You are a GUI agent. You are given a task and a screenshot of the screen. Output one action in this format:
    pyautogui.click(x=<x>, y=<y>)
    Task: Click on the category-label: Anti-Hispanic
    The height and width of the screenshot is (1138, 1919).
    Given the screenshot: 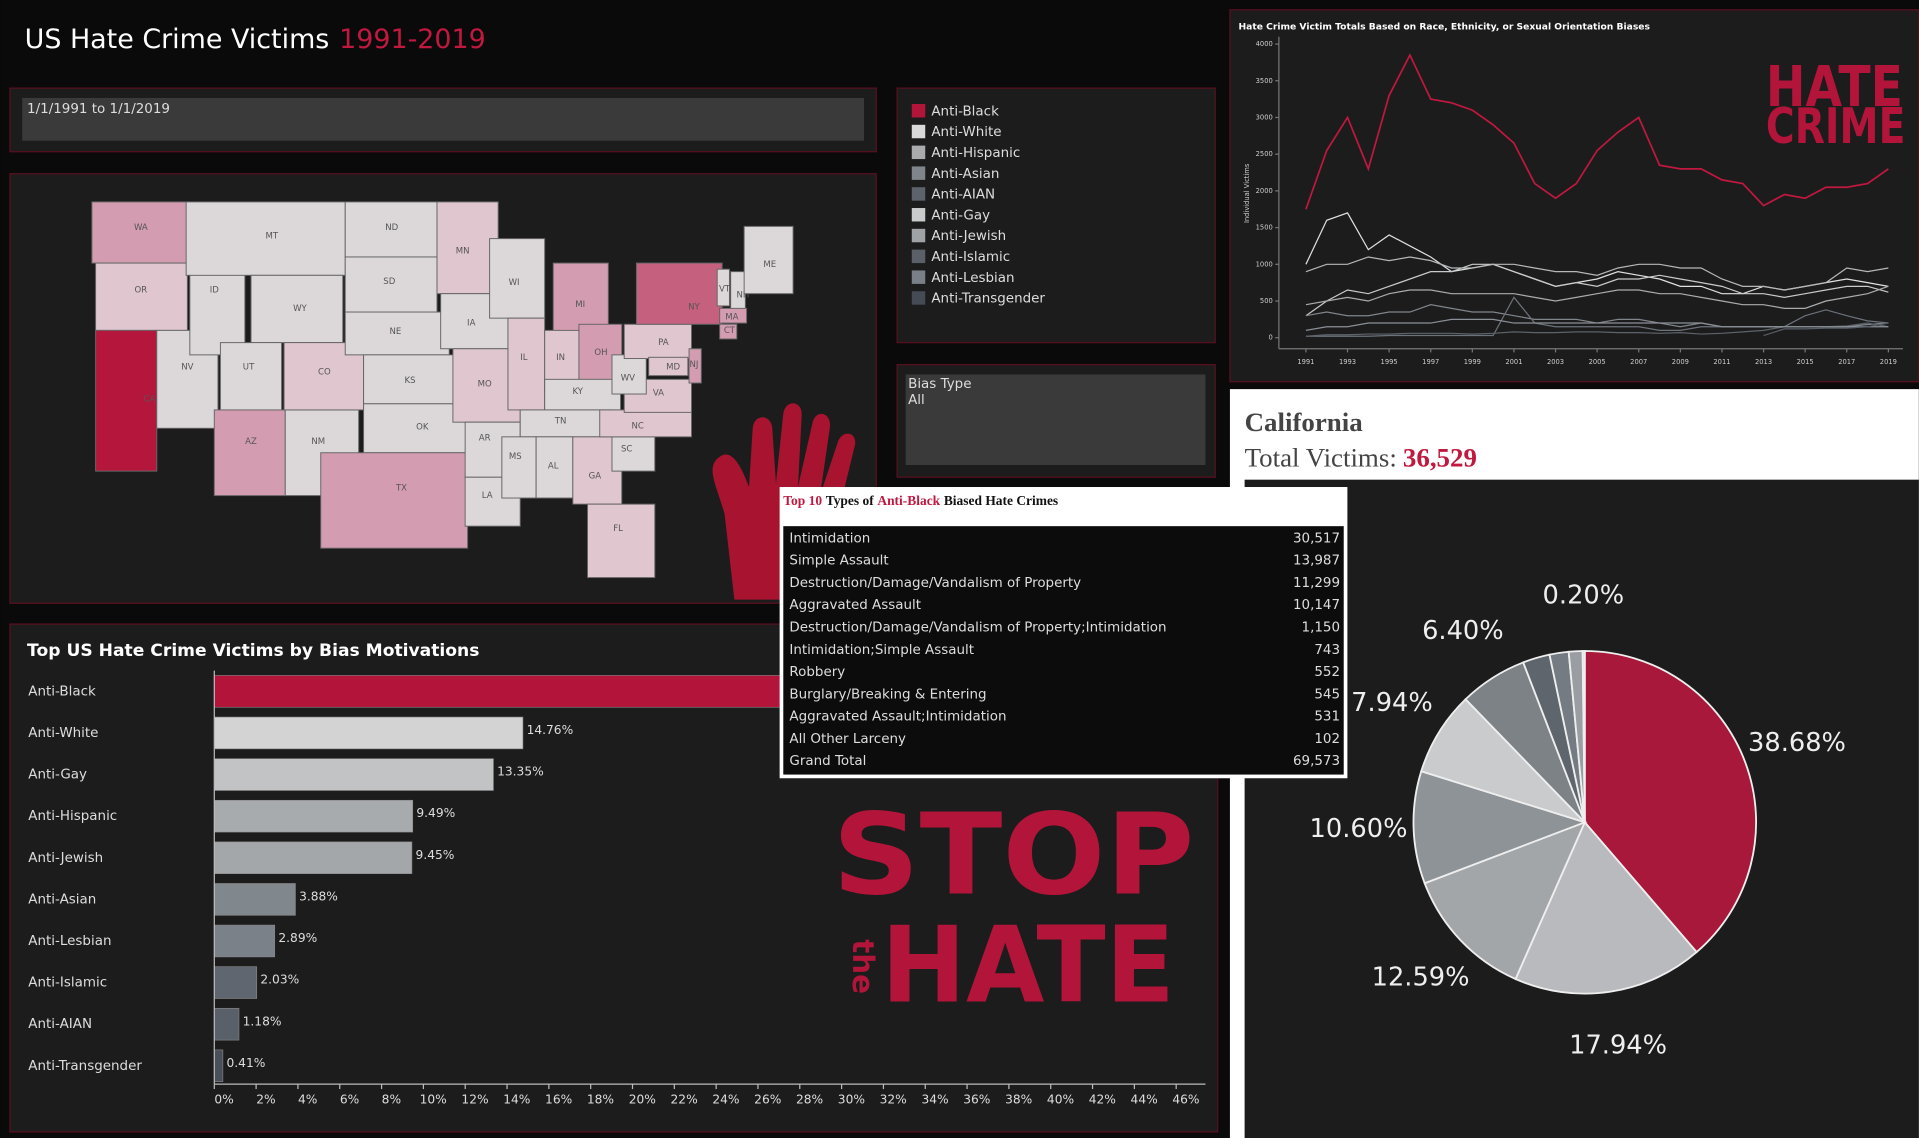 What is the action you would take?
    pyautogui.click(x=72, y=816)
    